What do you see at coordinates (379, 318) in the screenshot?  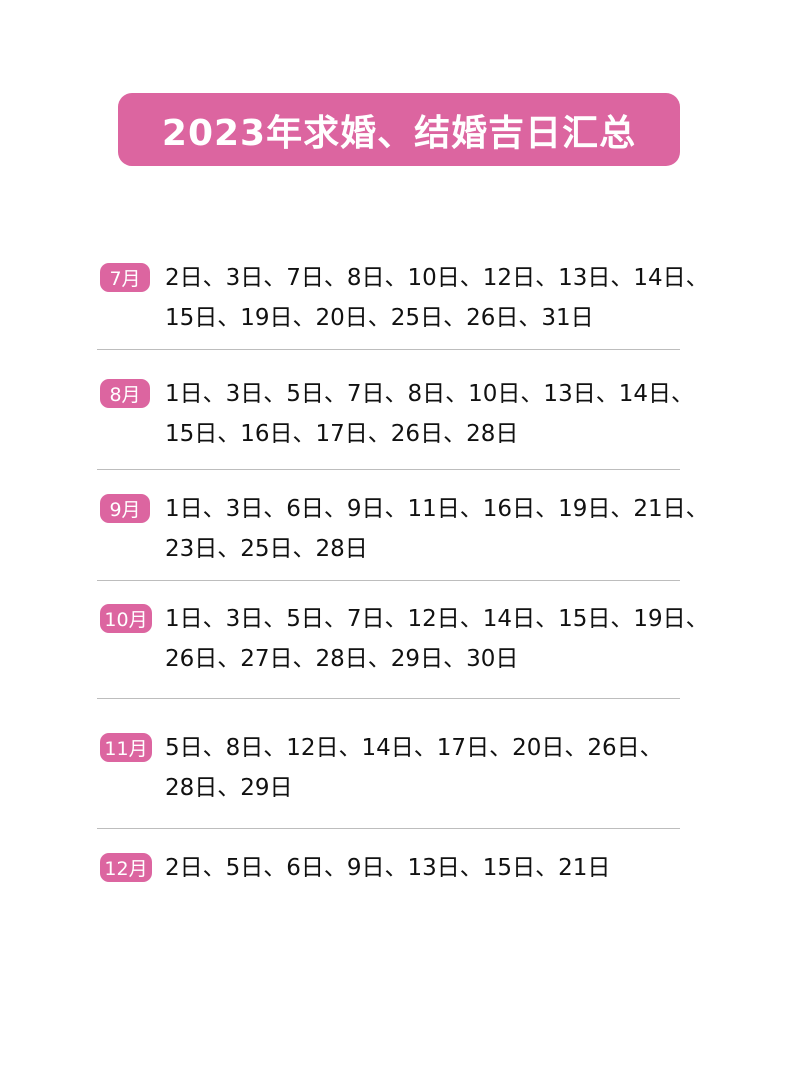 I see `date-list-line: 15日、19日、20日、25日、26日、31日` at bounding box center [379, 318].